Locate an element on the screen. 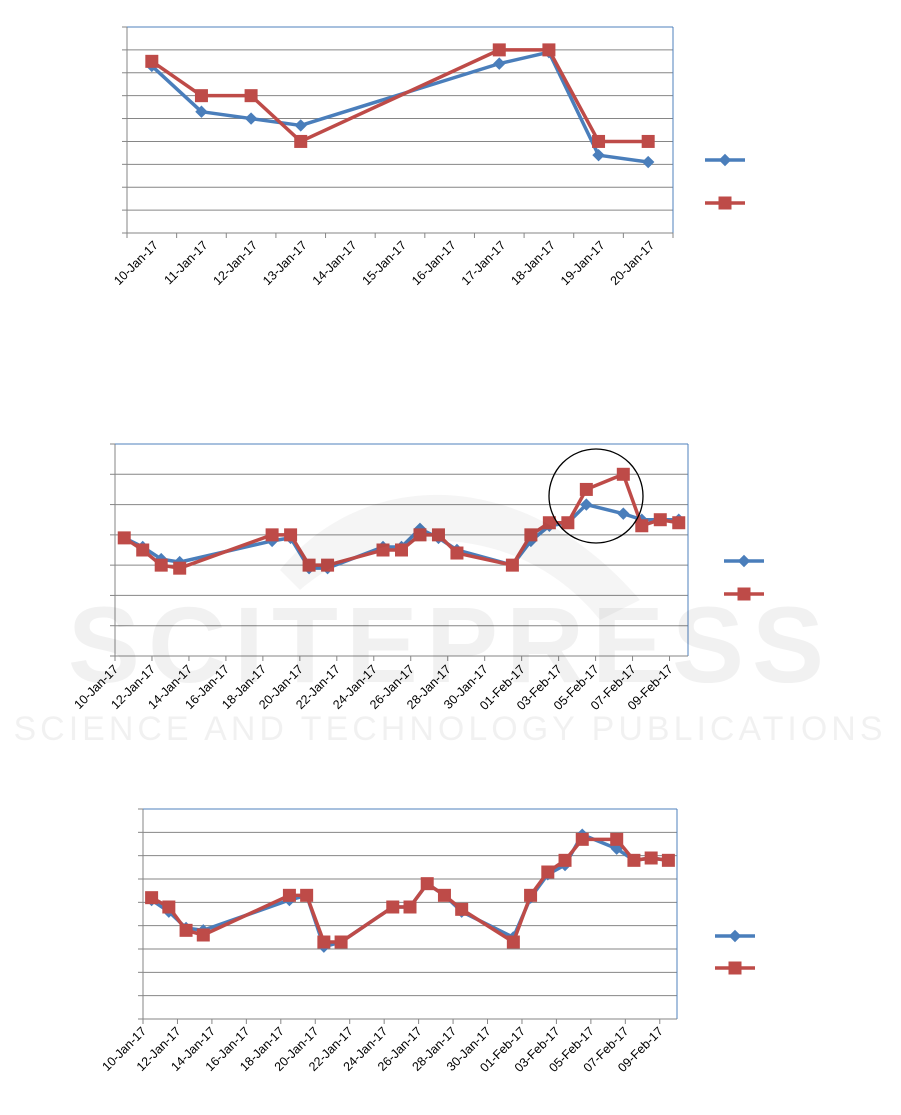 Image resolution: width=901 pixels, height=1115 pixels. chart-1-series-2-line is located at coordinates (399, 96).